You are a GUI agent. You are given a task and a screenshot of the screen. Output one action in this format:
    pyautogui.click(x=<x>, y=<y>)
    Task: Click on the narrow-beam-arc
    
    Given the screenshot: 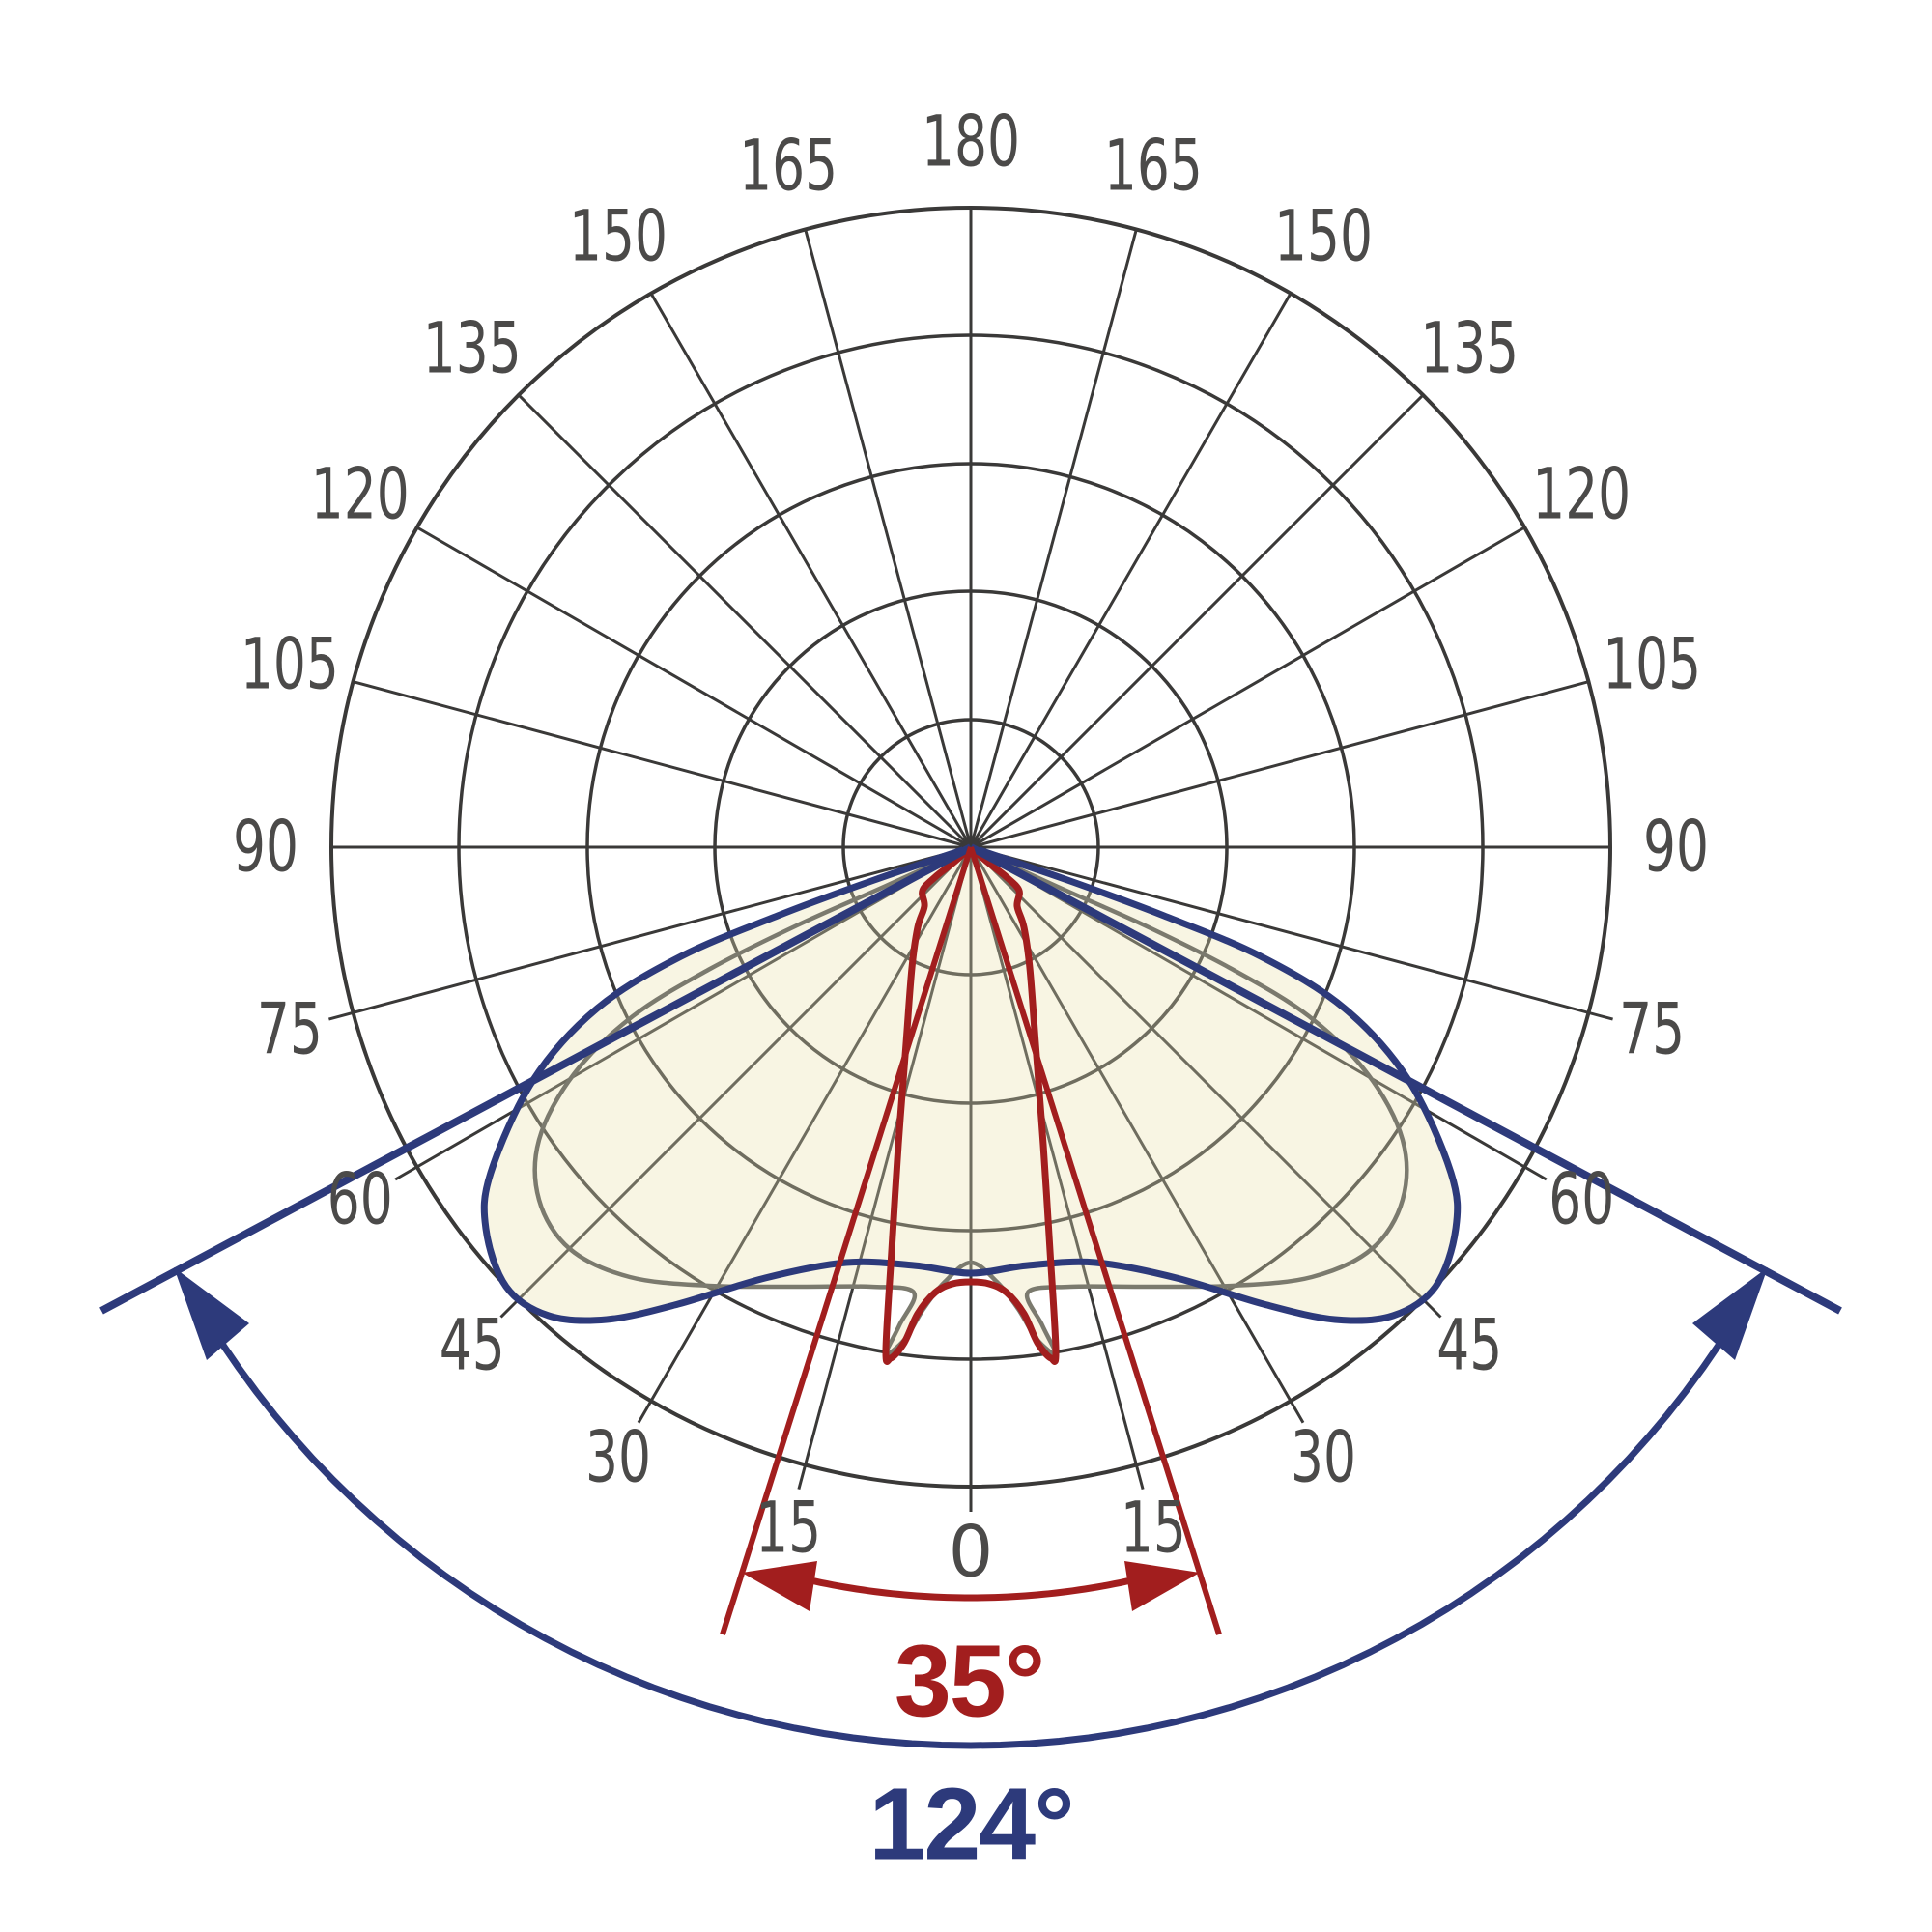 What is the action you would take?
    pyautogui.click(x=970, y=1587)
    